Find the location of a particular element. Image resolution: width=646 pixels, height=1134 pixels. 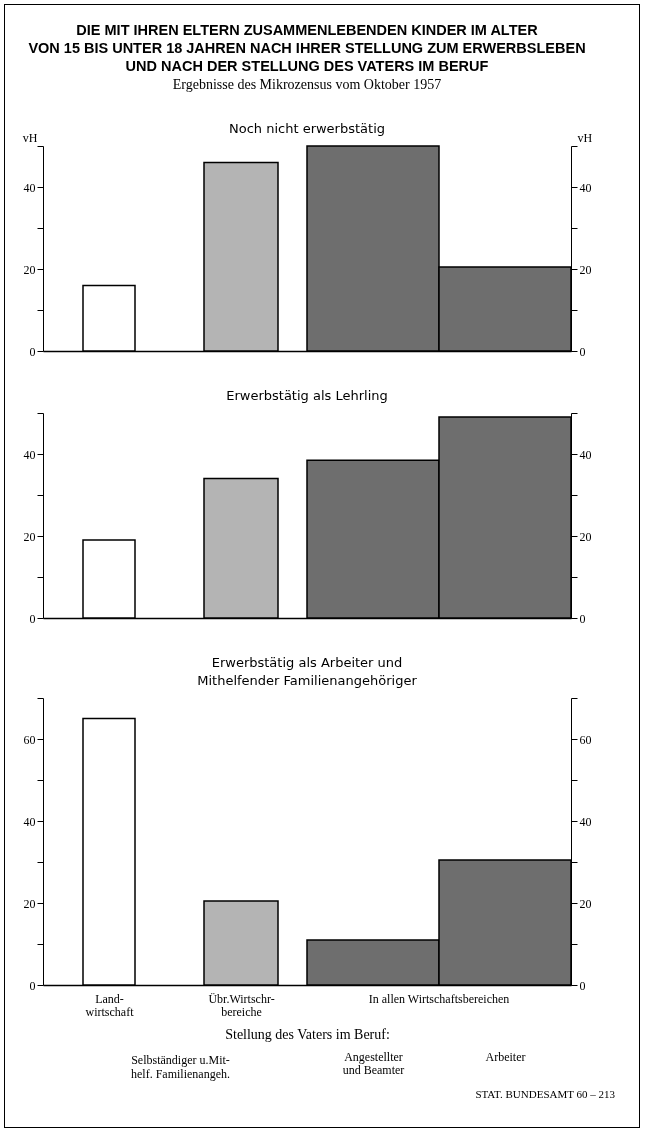

y-axis-title: vH is located at coordinates (30, 137).